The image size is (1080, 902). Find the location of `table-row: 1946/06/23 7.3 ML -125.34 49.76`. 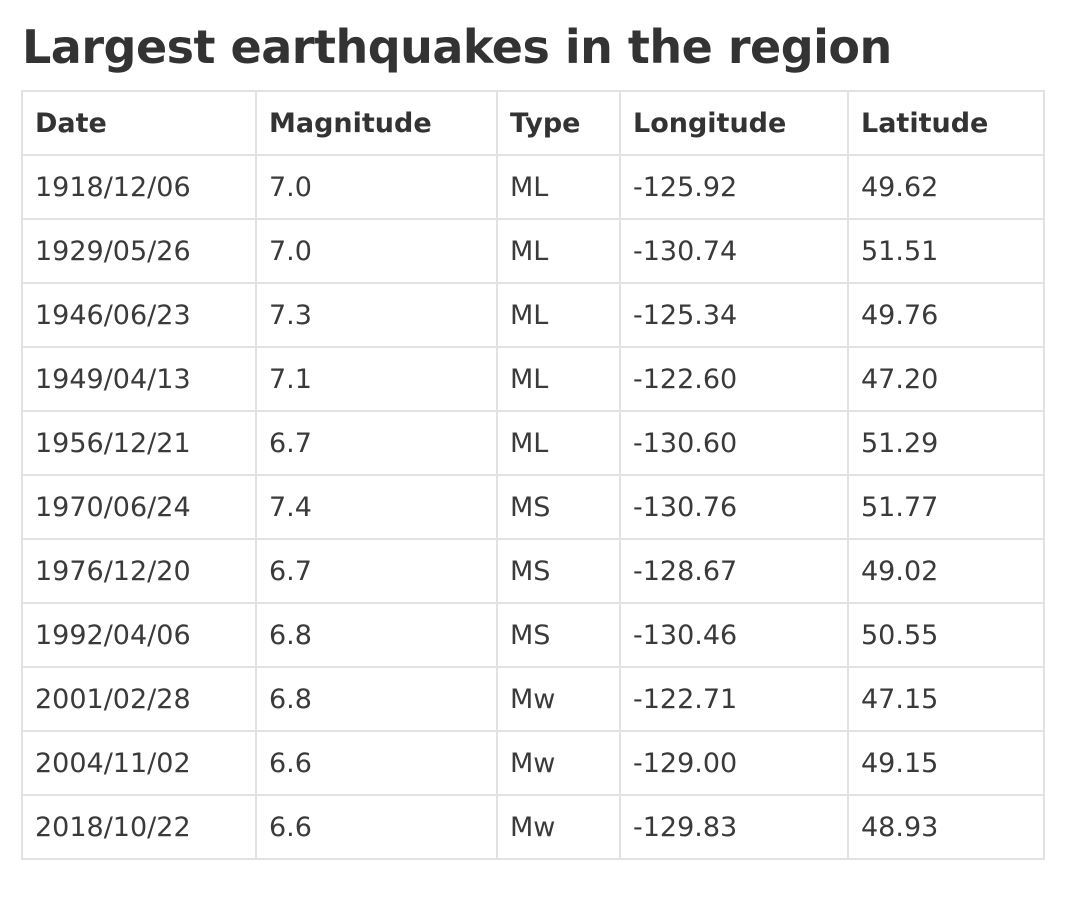

table-row: 1946/06/23 7.3 ML -125.34 49.76 is located at coordinates (533, 315).